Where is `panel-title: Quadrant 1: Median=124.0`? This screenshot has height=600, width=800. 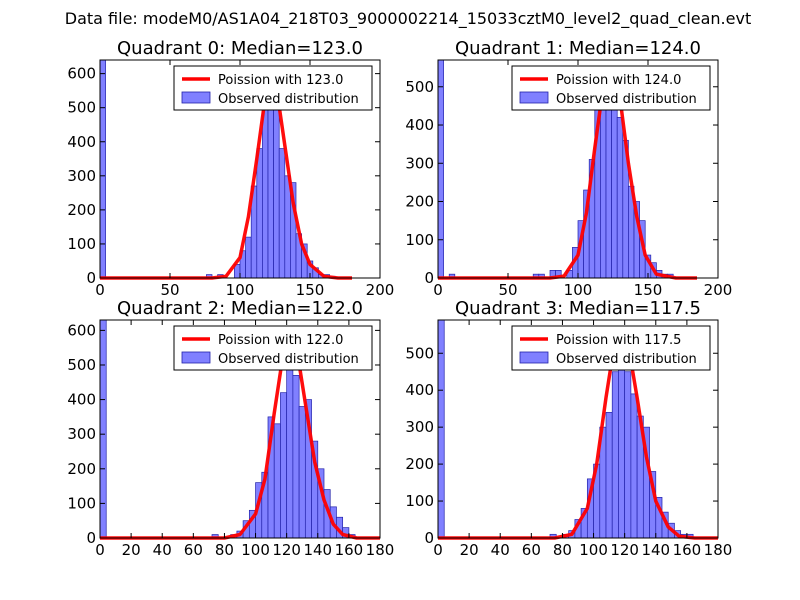 panel-title: Quadrant 1: Median=124.0 is located at coordinates (578, 48).